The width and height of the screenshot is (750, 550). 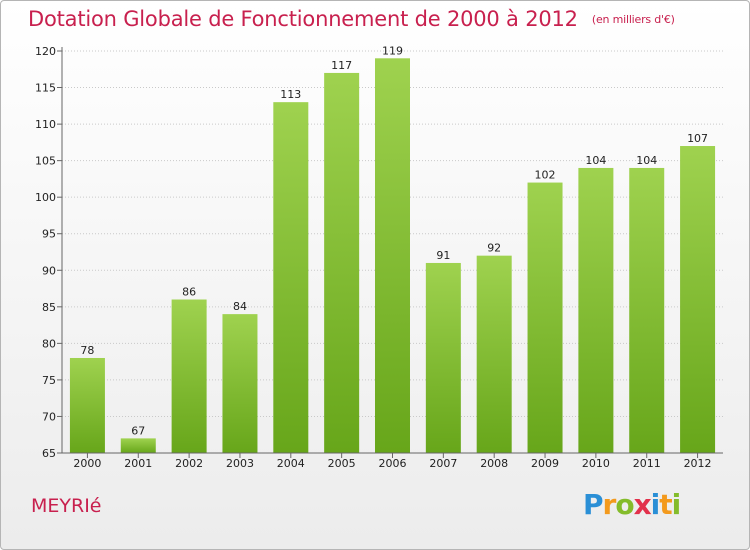 What do you see at coordinates (647, 463) in the screenshot?
I see `x-tick-label: 2011` at bounding box center [647, 463].